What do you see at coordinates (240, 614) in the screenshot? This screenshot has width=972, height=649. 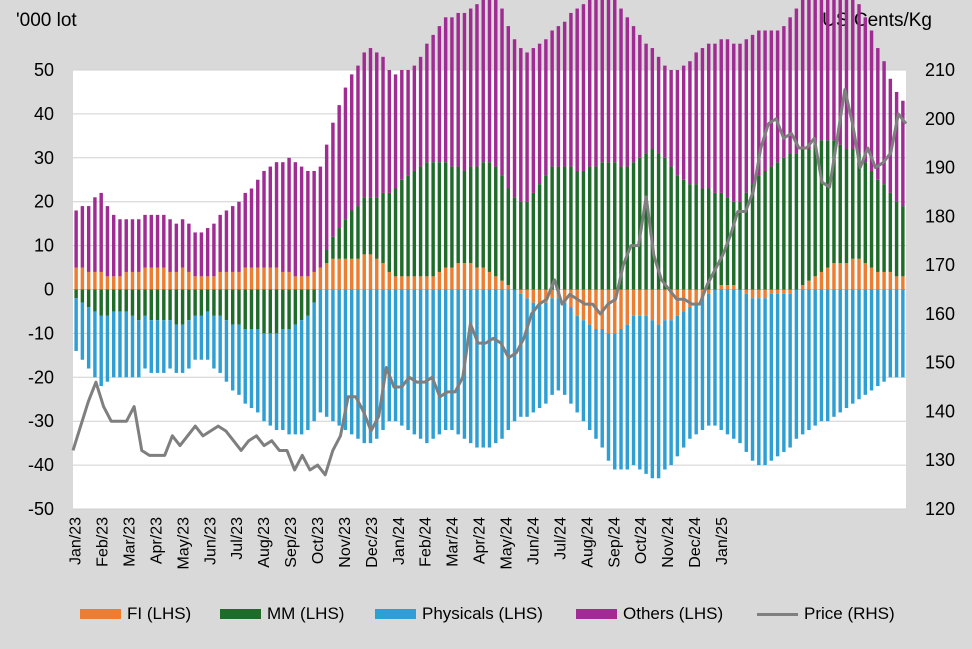 I see `legend-swatch-mm` at bounding box center [240, 614].